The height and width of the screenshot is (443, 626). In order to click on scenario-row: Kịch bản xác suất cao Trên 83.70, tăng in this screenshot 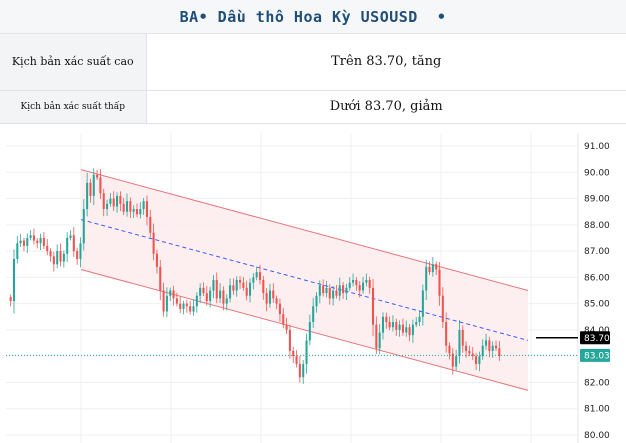, I will do `click(313, 62)`.